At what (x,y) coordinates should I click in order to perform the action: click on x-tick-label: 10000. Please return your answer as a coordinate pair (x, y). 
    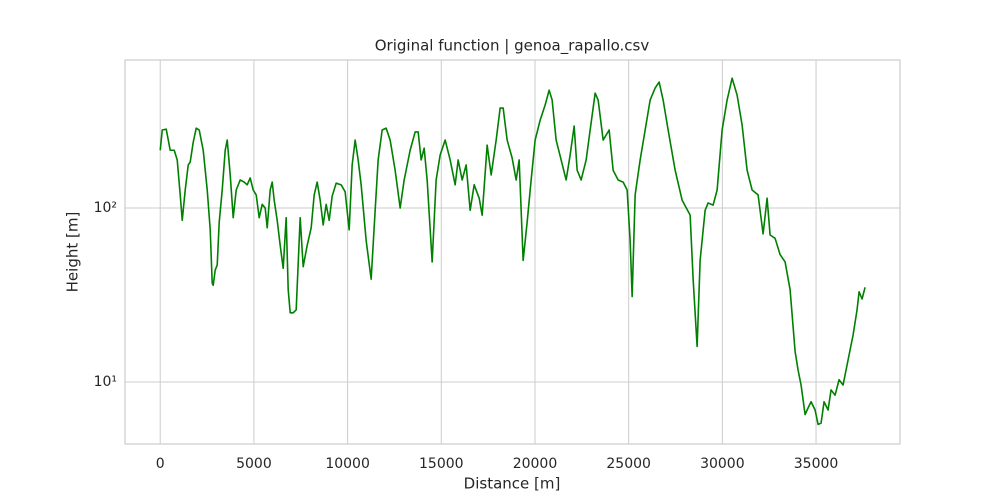
    Looking at the image, I should click on (347, 464).